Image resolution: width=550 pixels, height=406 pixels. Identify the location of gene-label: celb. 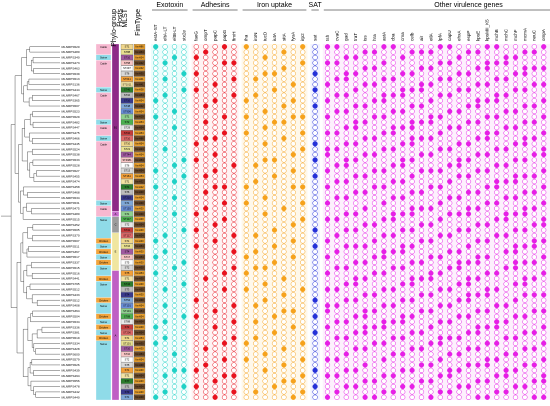
(412, 36).